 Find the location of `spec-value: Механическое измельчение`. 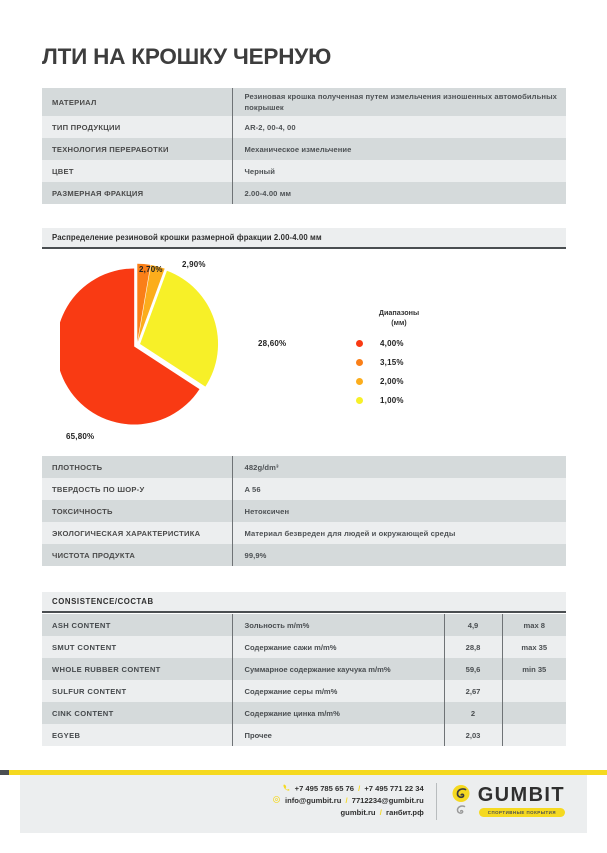

spec-value: Механическое измельчение is located at coordinates (399, 149).